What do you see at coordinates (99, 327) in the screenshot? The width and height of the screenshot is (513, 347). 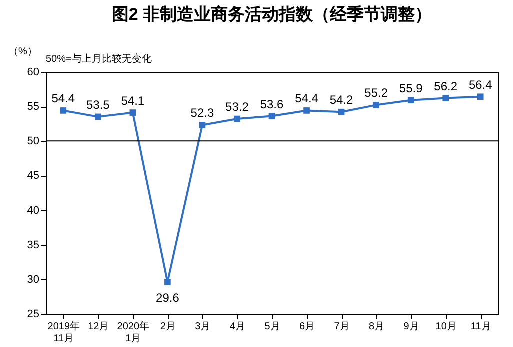 I see `x-tick-label: 12月` at bounding box center [99, 327].